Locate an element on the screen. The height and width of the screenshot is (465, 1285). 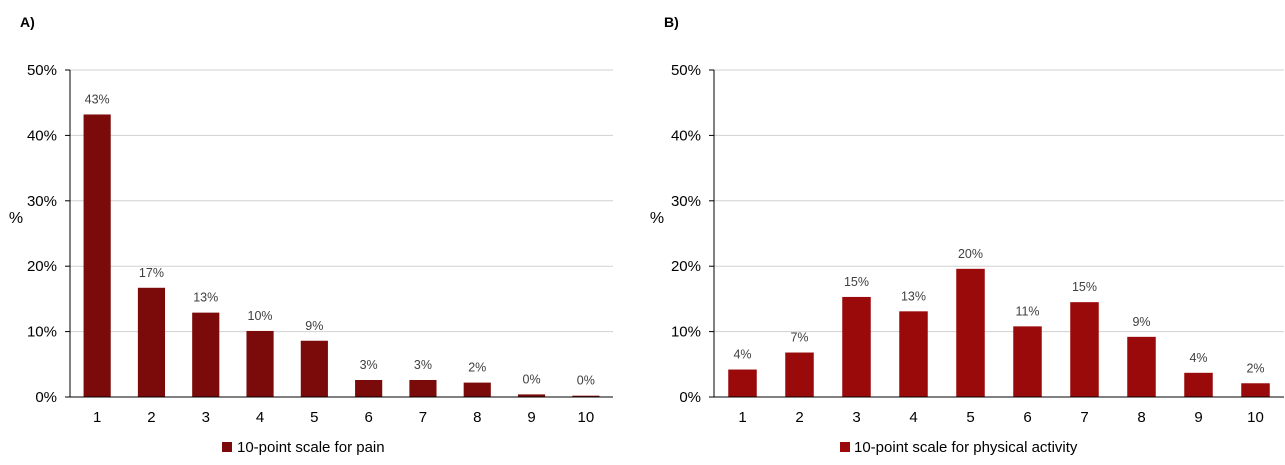
data-label: 17% is located at coordinates (151, 273).